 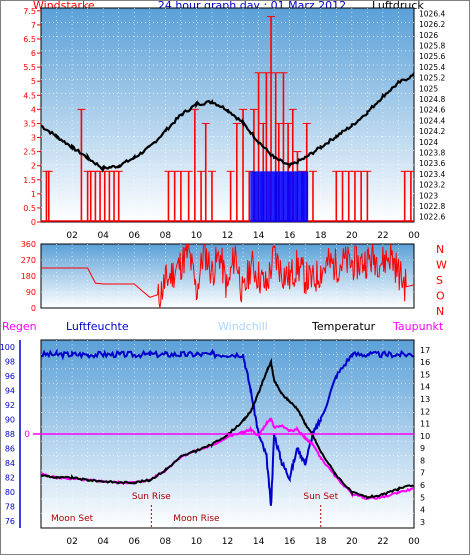 What do you see at coordinates (432, 99) in the screenshot?
I see `pressure-tick-label: 1024.8` at bounding box center [432, 99].